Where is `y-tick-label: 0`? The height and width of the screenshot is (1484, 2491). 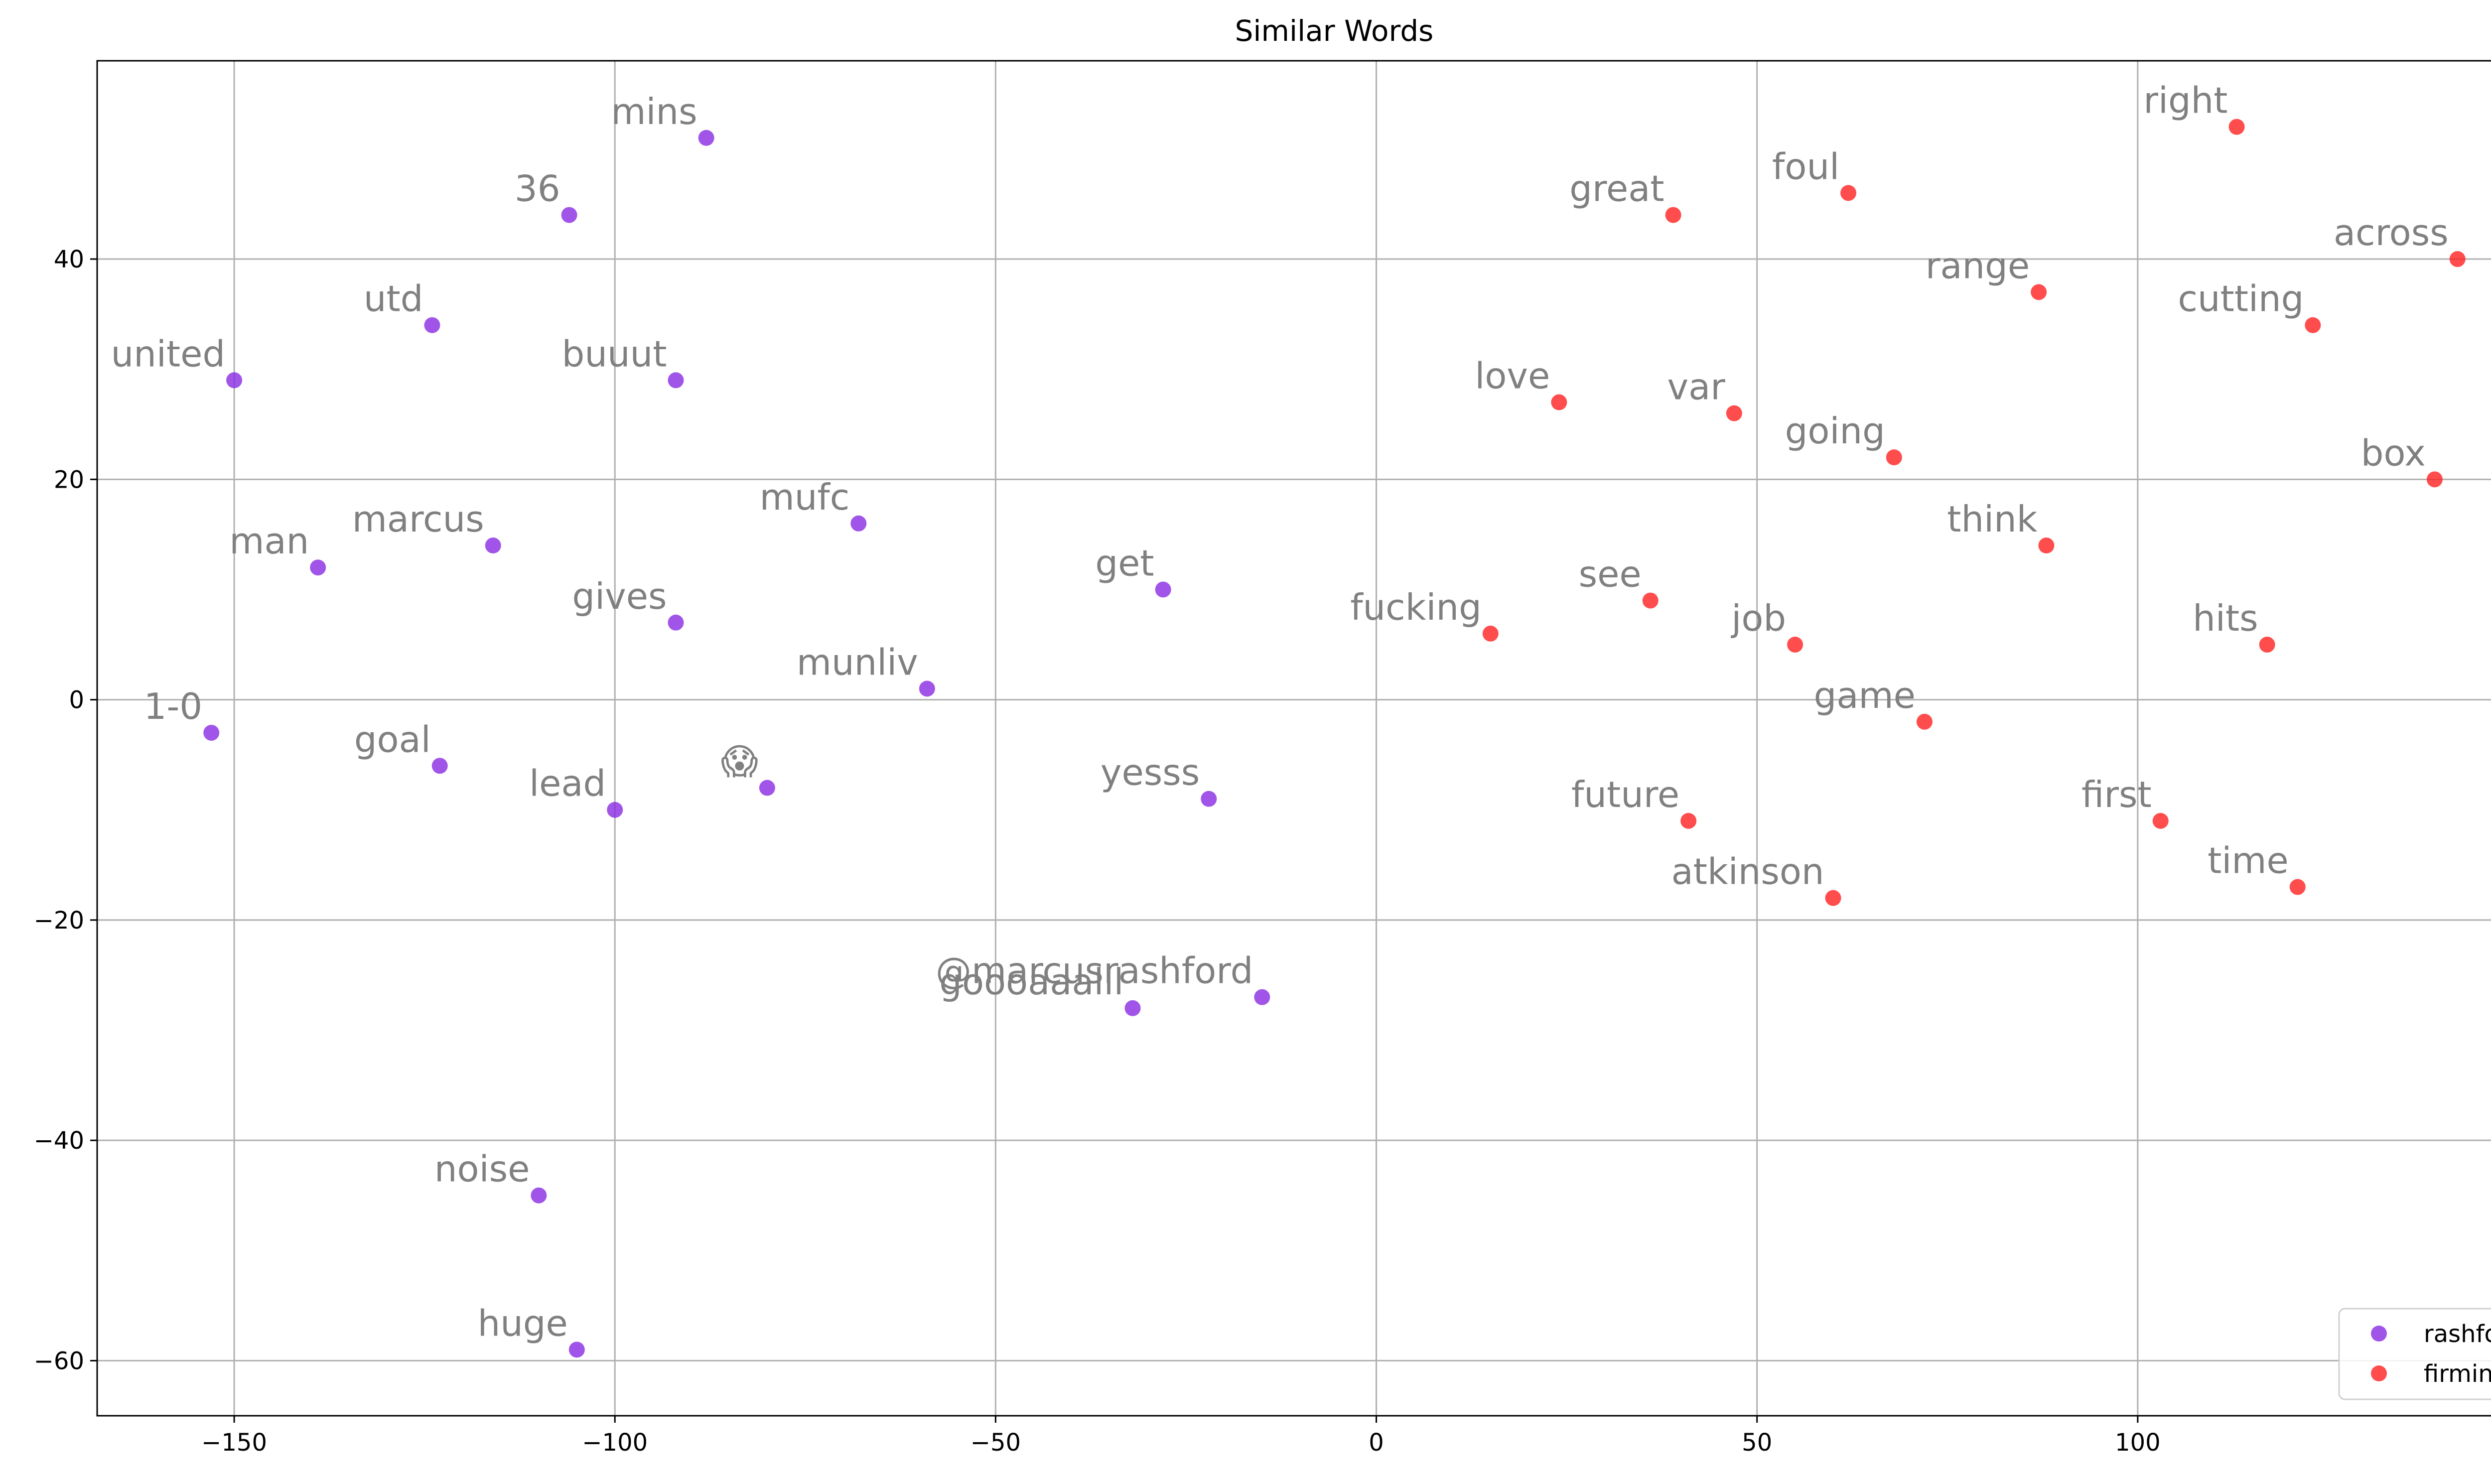
y-tick-label: 0 is located at coordinates (77, 700).